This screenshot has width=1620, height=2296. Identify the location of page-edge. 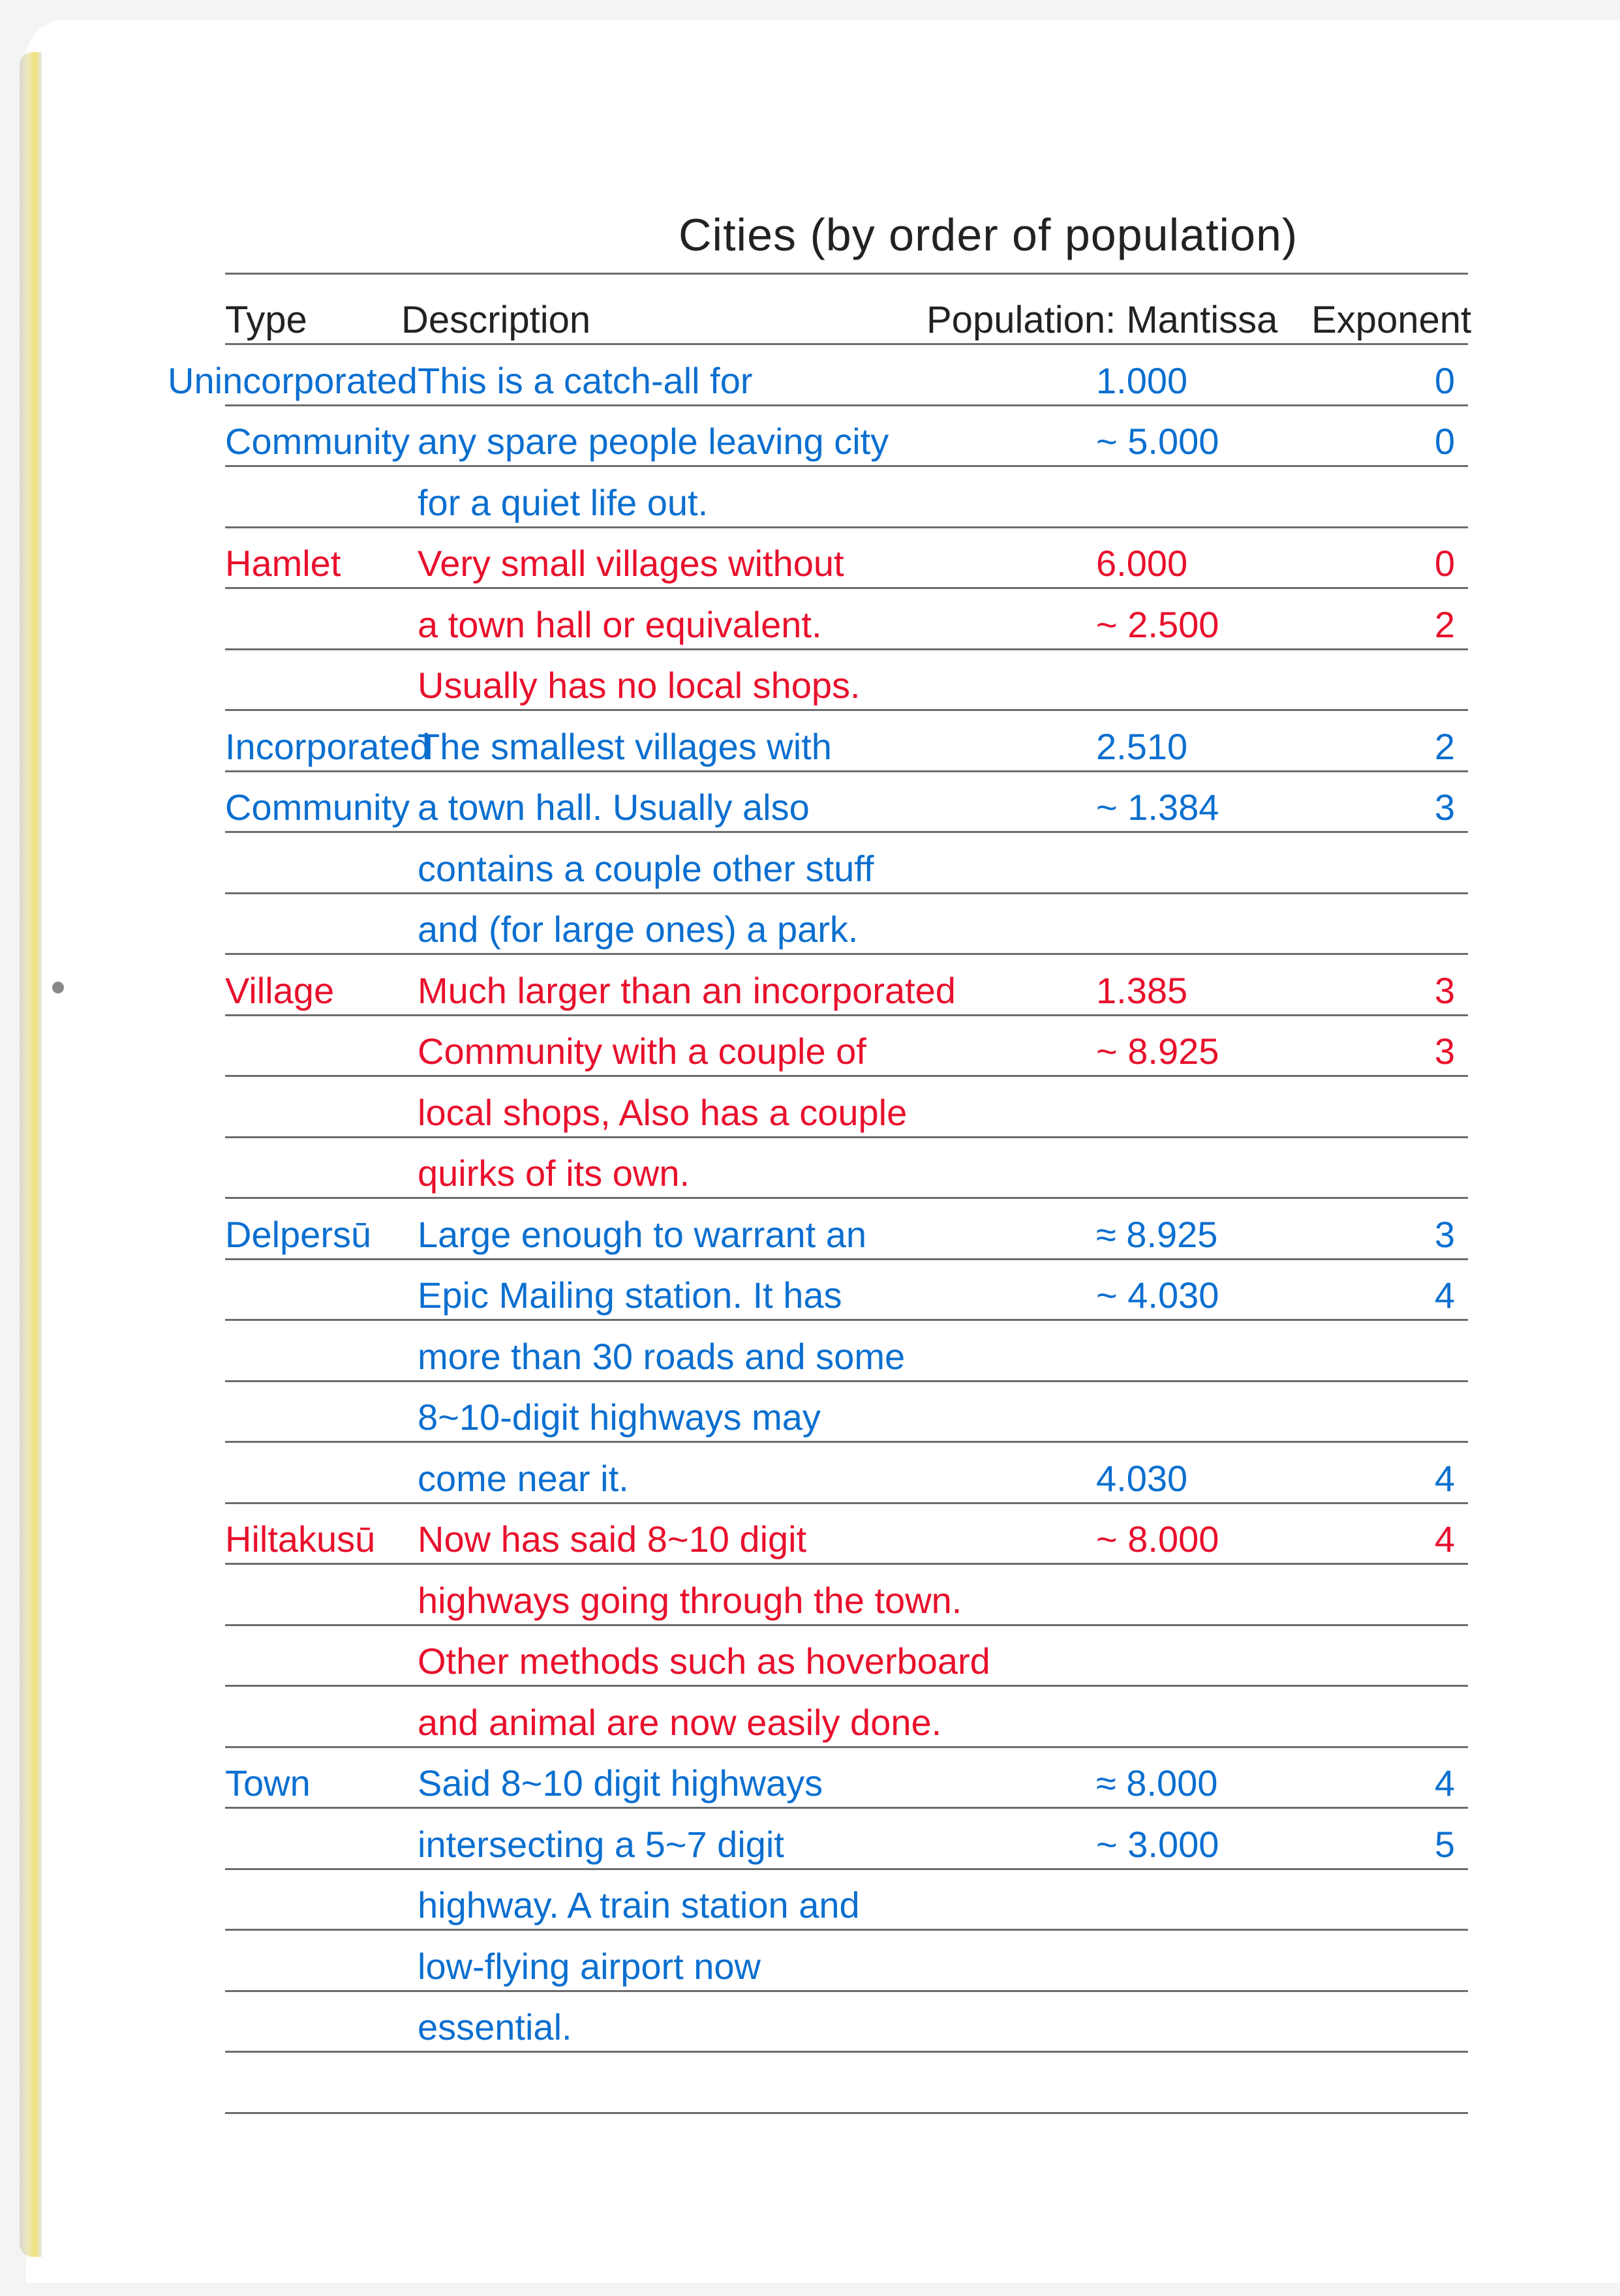
(31, 1154).